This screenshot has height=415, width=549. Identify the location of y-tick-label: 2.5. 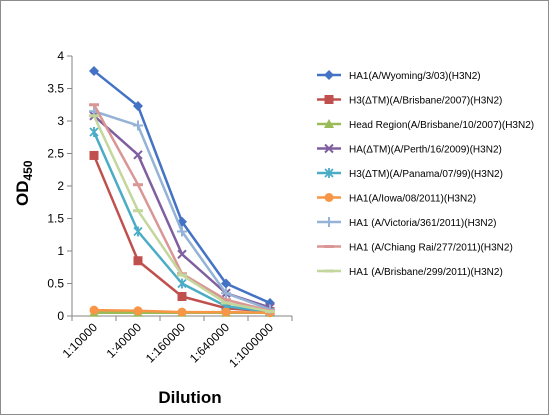
(55, 154).